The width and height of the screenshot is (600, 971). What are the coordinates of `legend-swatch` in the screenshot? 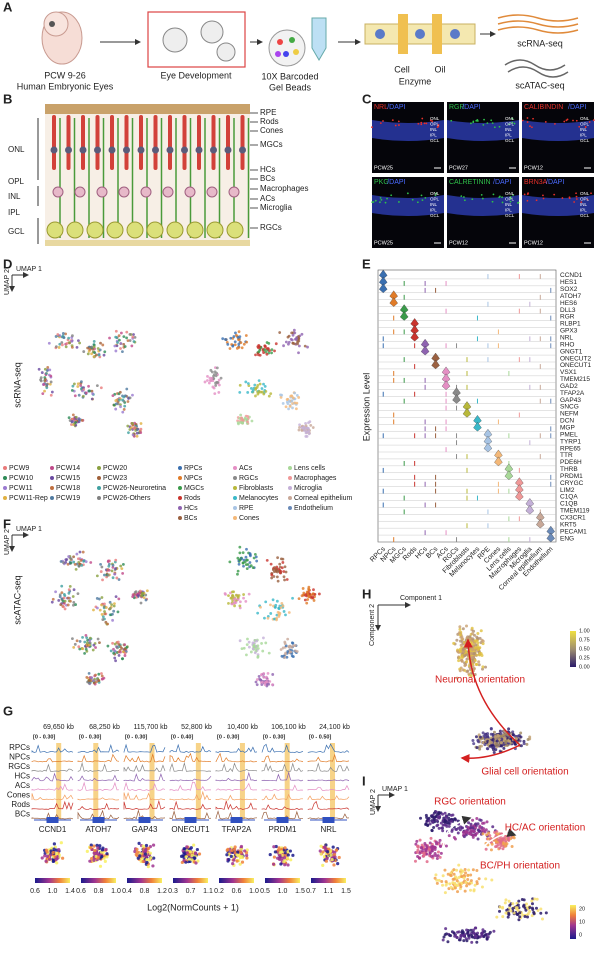 It's located at (235, 508).